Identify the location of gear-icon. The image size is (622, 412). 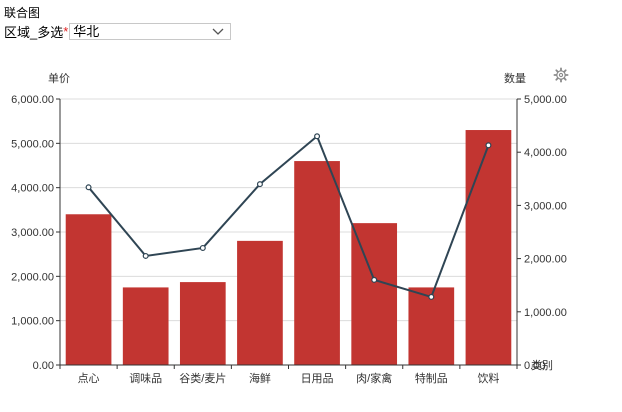
(560, 74).